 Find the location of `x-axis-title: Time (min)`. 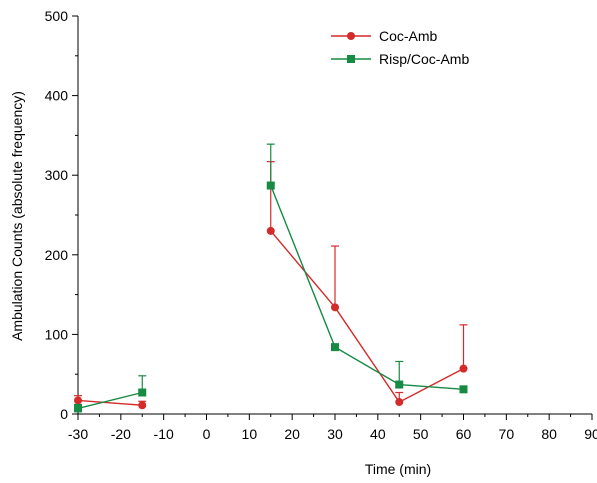

x-axis-title: Time (min) is located at coordinates (398, 469).